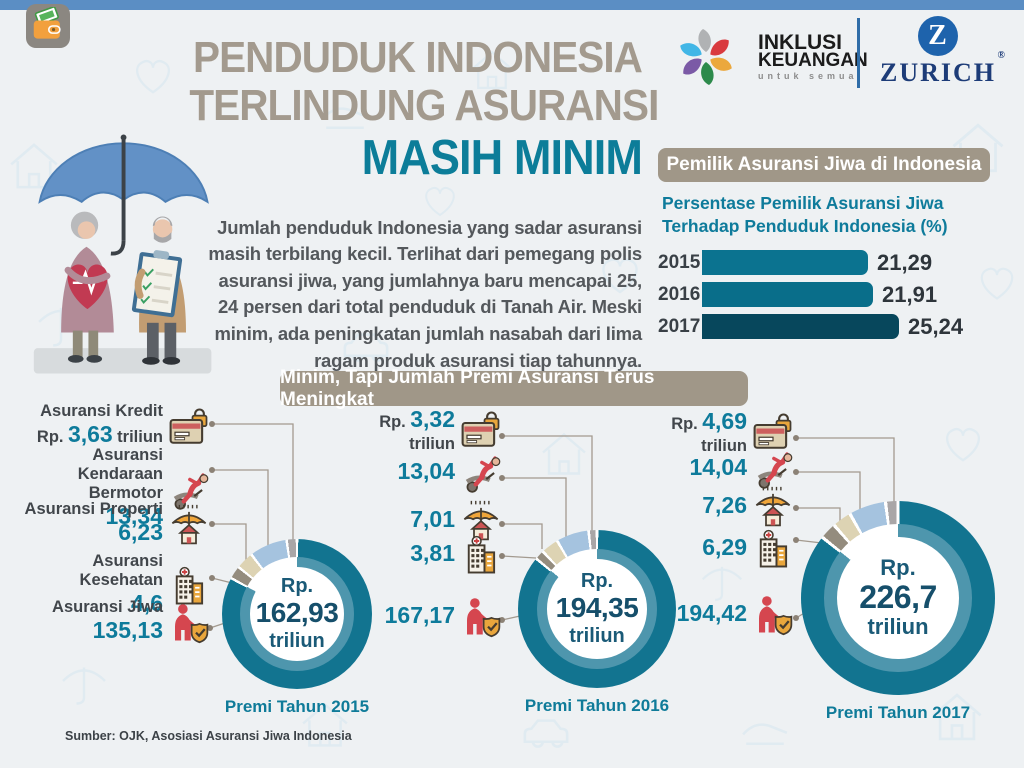  What do you see at coordinates (90, 434) in the screenshot?
I see `premium-value: 3,63` at bounding box center [90, 434].